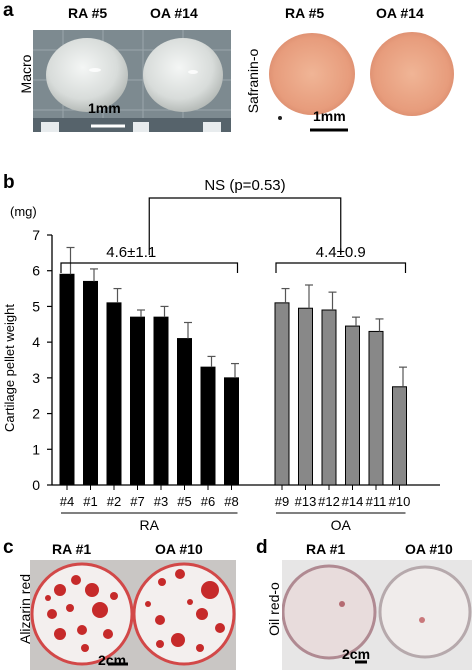 This screenshot has height=672, width=473. What do you see at coordinates (184, 501) in the screenshot?
I see `x-tick-label: #5` at bounding box center [184, 501].